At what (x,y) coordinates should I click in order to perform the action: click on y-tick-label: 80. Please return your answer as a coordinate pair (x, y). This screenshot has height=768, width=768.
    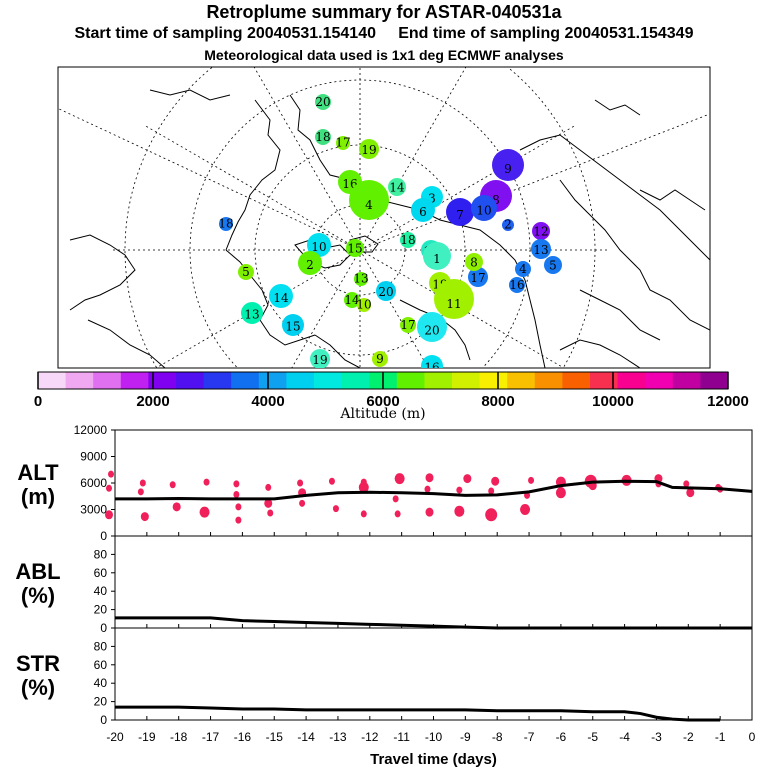
    Looking at the image, I should click on (101, 554).